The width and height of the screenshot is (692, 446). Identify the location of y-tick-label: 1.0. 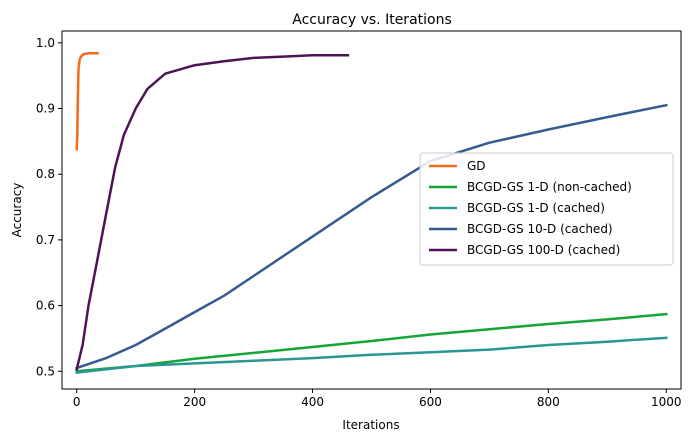
(45, 43).